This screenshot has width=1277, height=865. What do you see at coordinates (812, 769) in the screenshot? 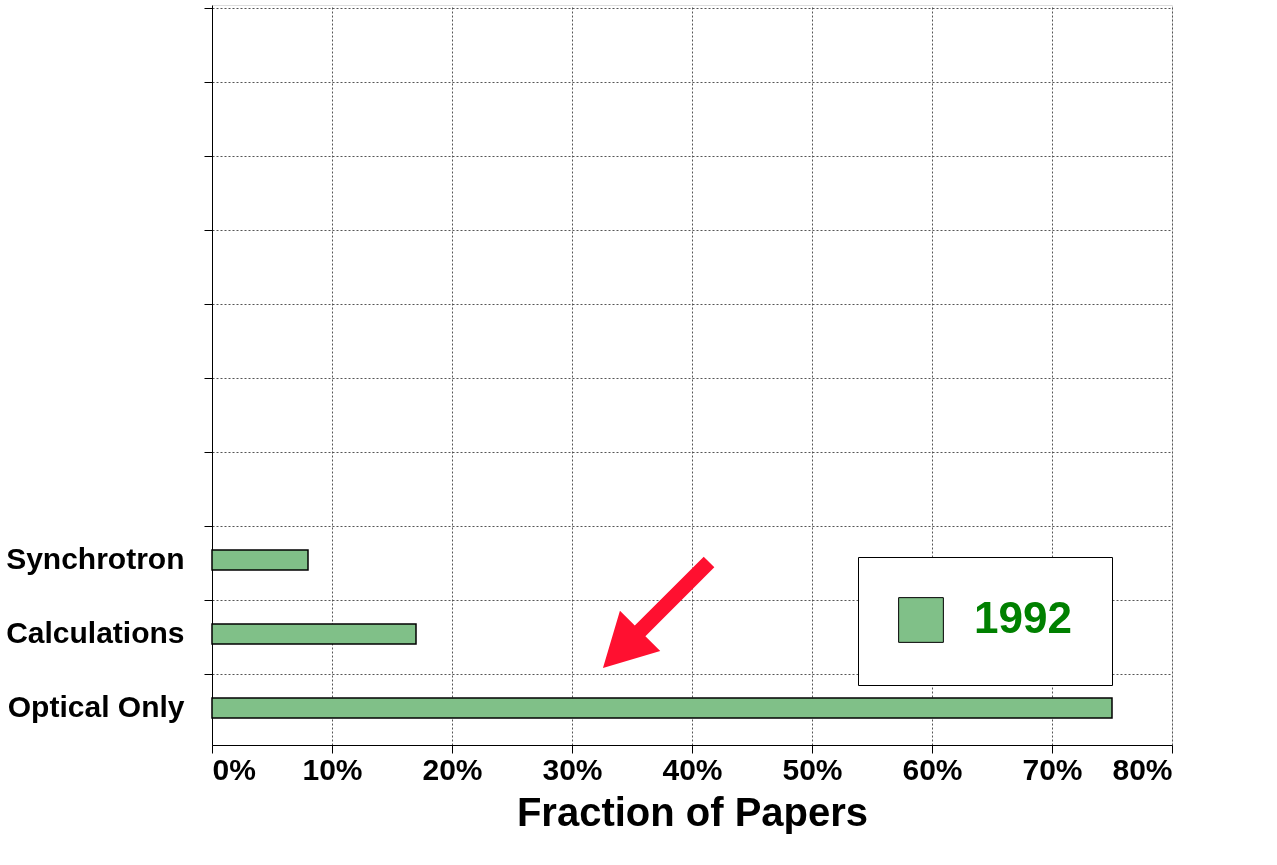
I see `x-tick-label: 50%` at bounding box center [812, 769].